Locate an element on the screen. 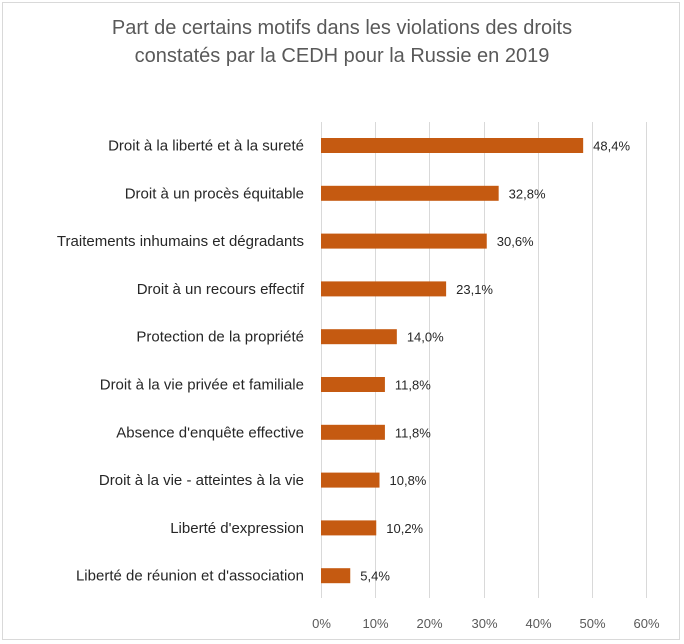  category-label: Liberté de réunion et d'association is located at coordinates (190, 576).